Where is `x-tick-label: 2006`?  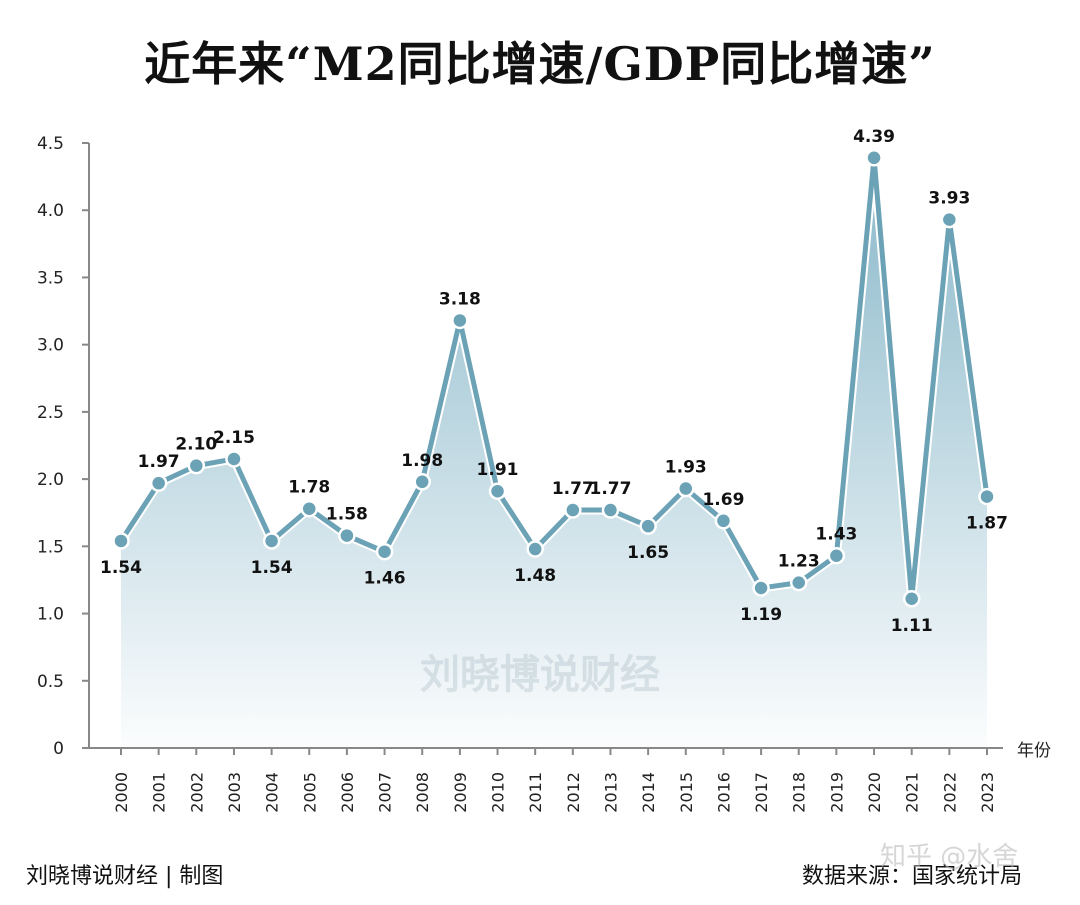
x-tick-label: 2006 is located at coordinates (347, 792).